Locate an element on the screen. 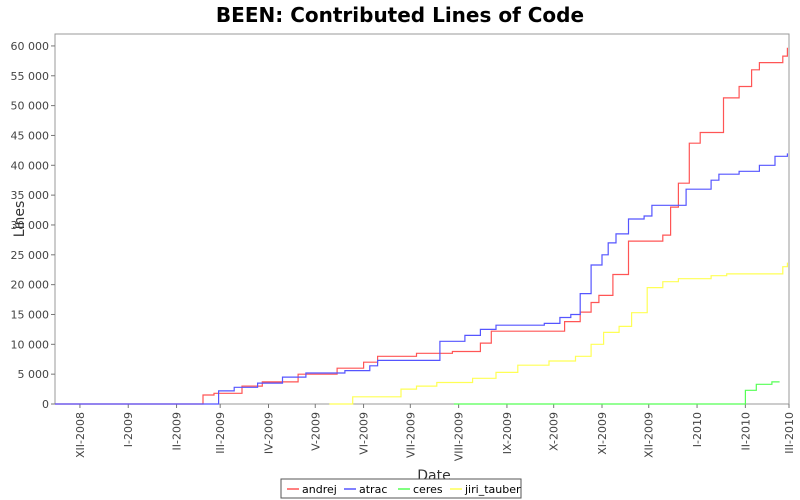 The width and height of the screenshot is (800, 500). x-tick-label: XII-2008 is located at coordinates (80, 435).